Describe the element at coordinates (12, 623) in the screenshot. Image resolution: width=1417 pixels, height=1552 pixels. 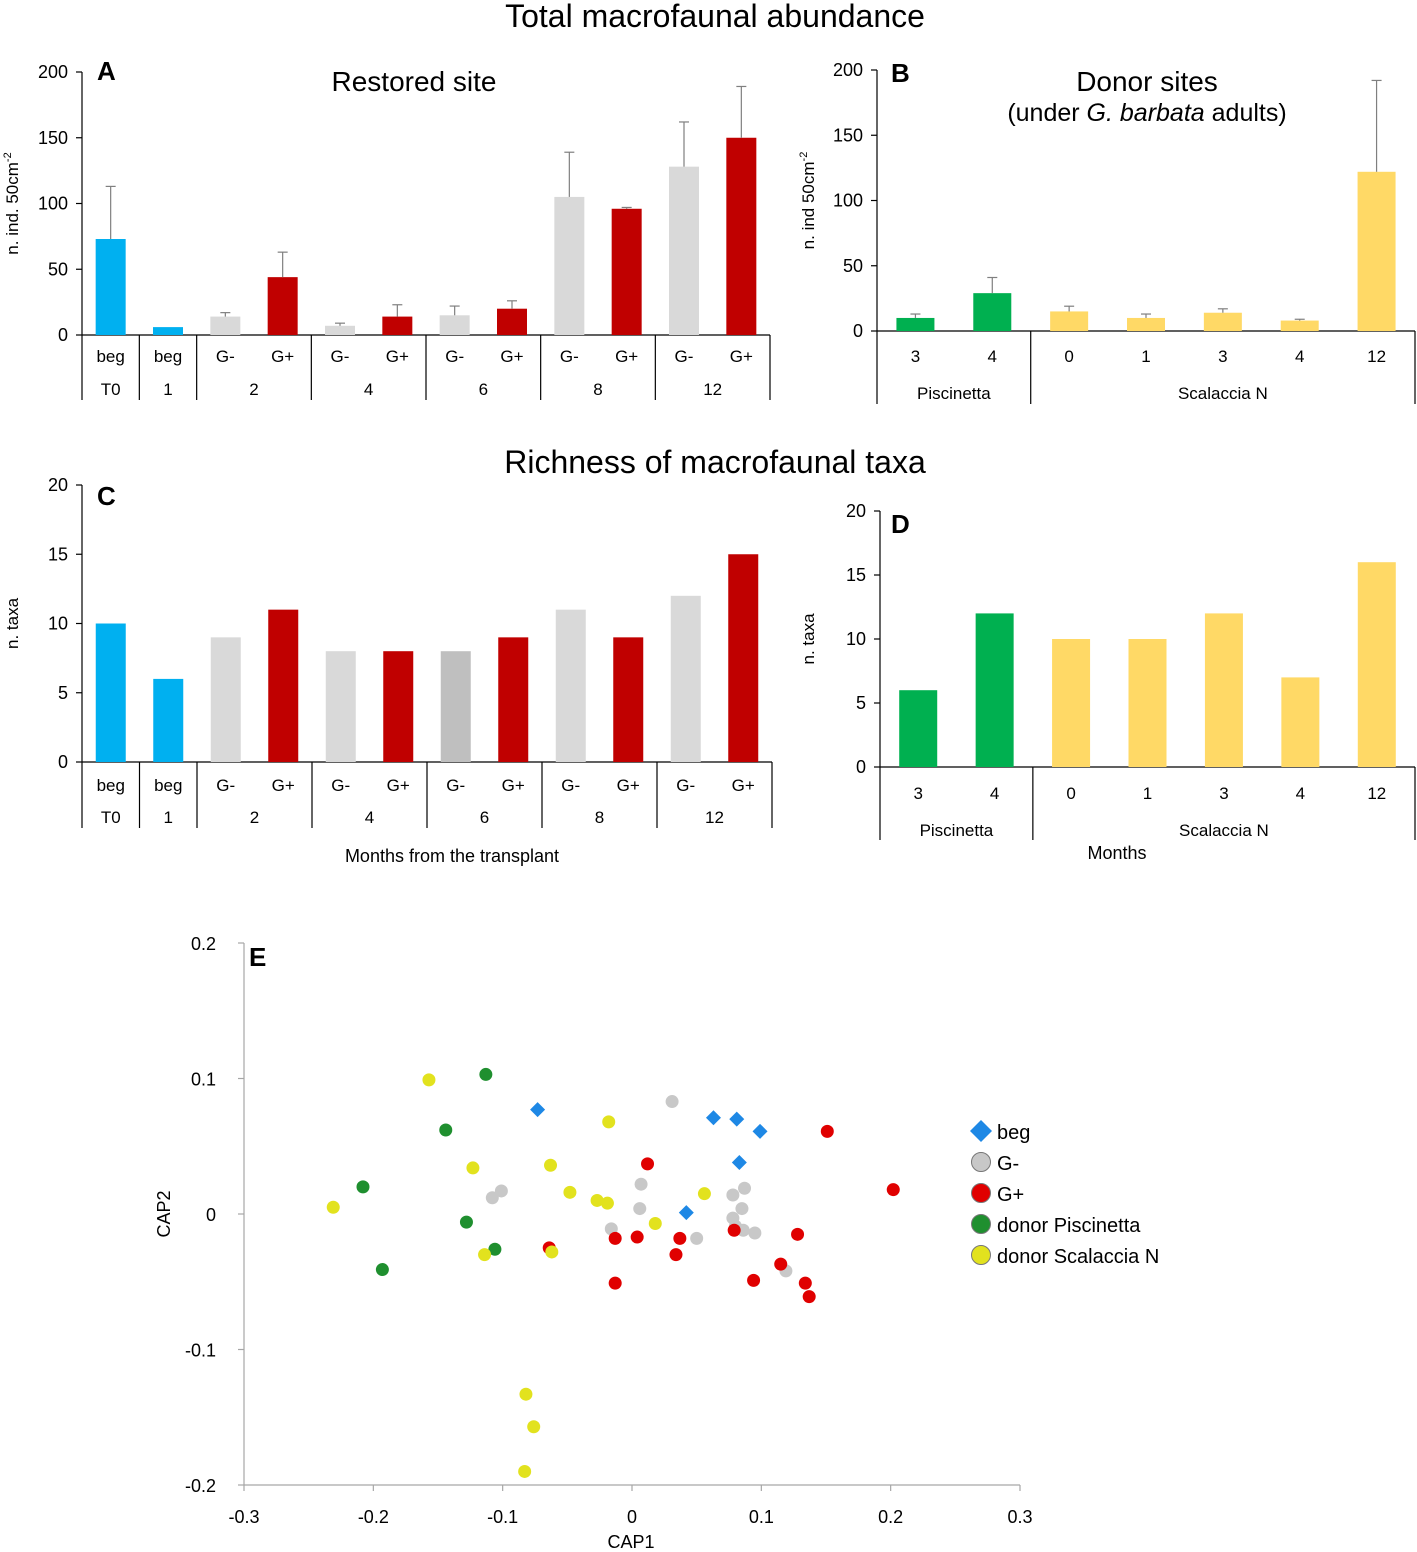
I see `y-axis-label: n. taxa` at that location.